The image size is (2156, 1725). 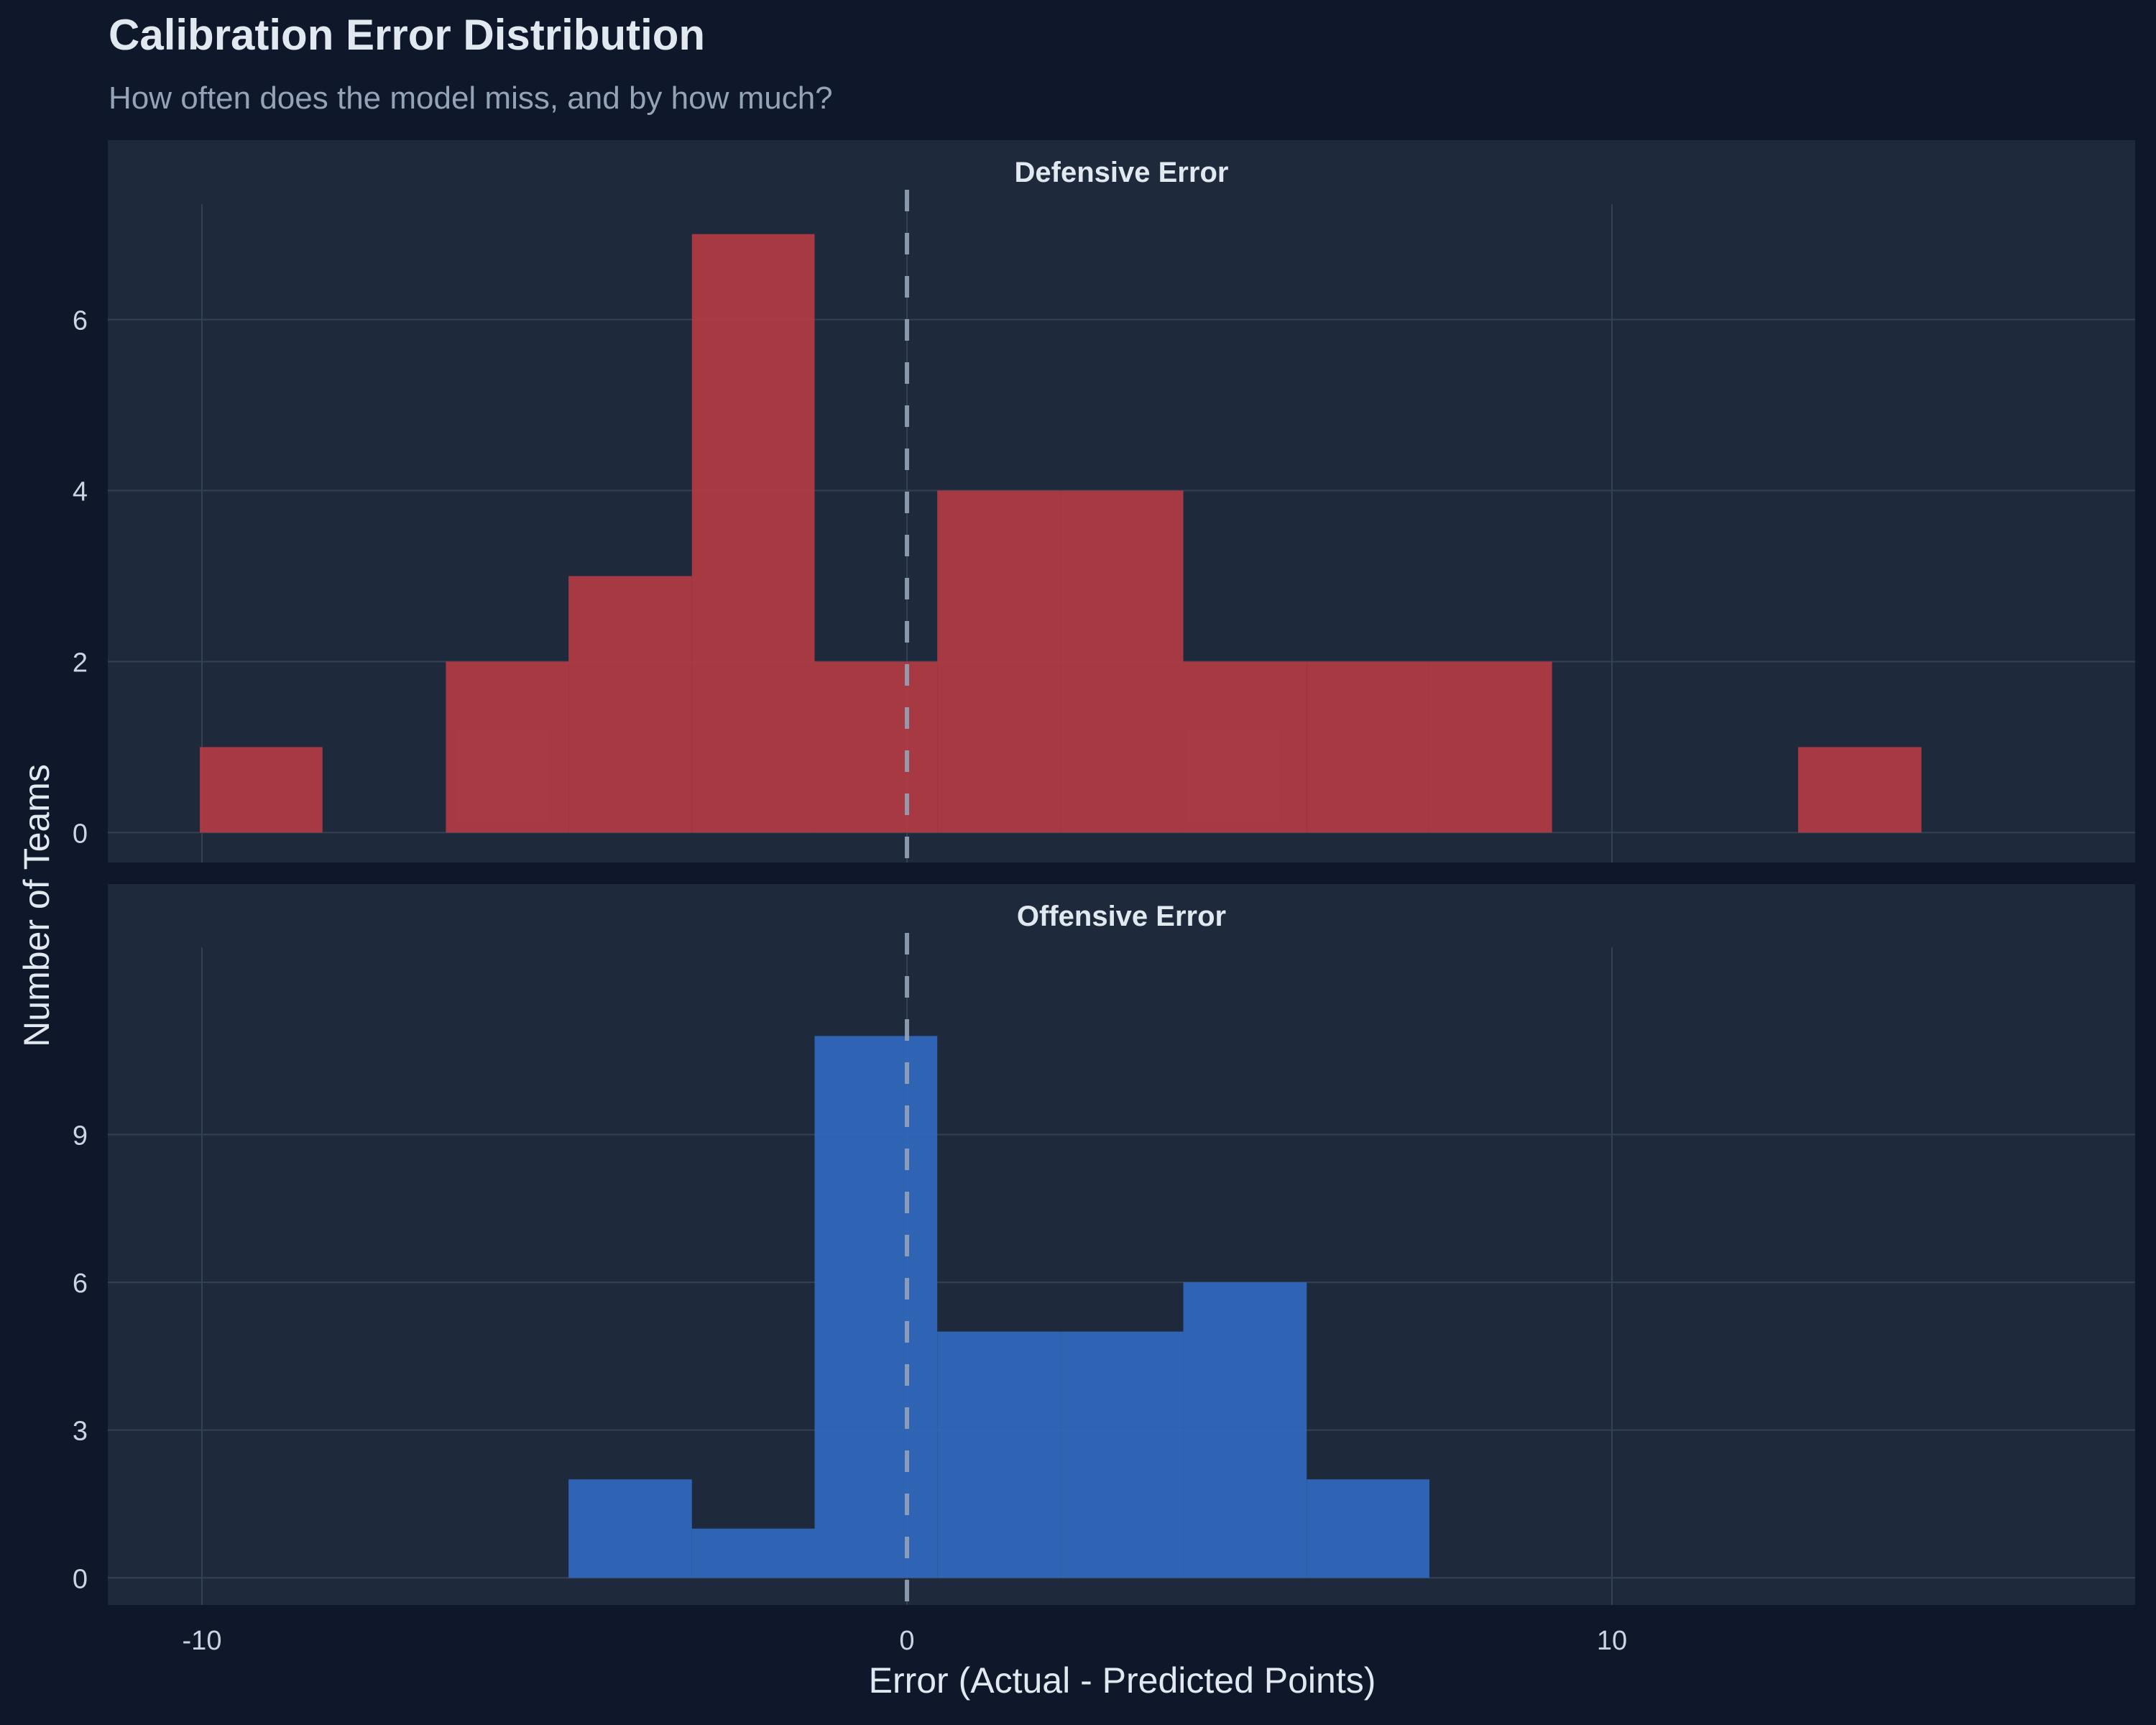 I want to click on histogram-bars, so click(x=998, y=1307).